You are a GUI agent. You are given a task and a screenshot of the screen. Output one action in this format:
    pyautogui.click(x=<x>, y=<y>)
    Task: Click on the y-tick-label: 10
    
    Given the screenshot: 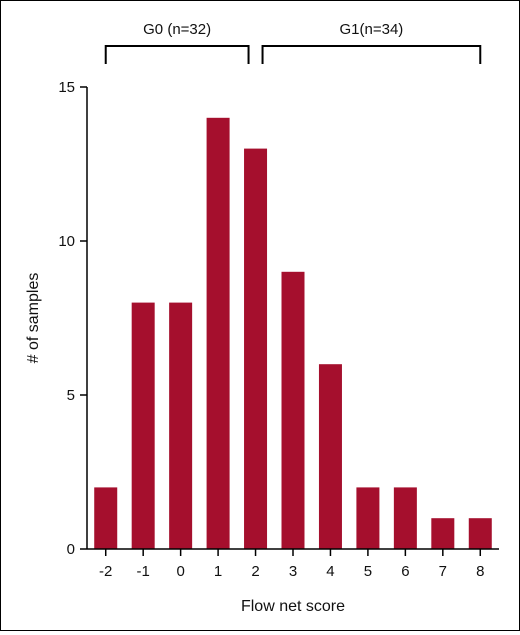 What is the action you would take?
    pyautogui.click(x=66, y=241)
    